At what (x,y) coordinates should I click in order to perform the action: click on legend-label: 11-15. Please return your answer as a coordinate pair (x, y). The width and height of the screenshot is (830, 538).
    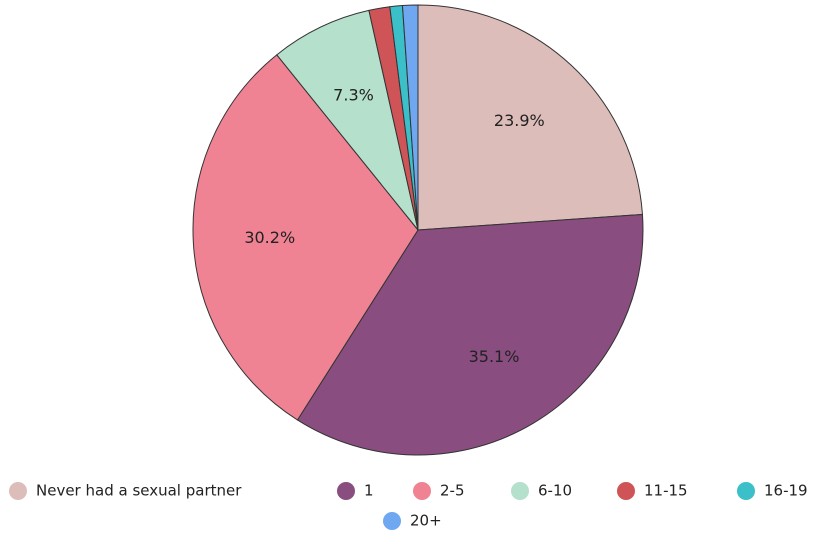
    Looking at the image, I should click on (666, 491).